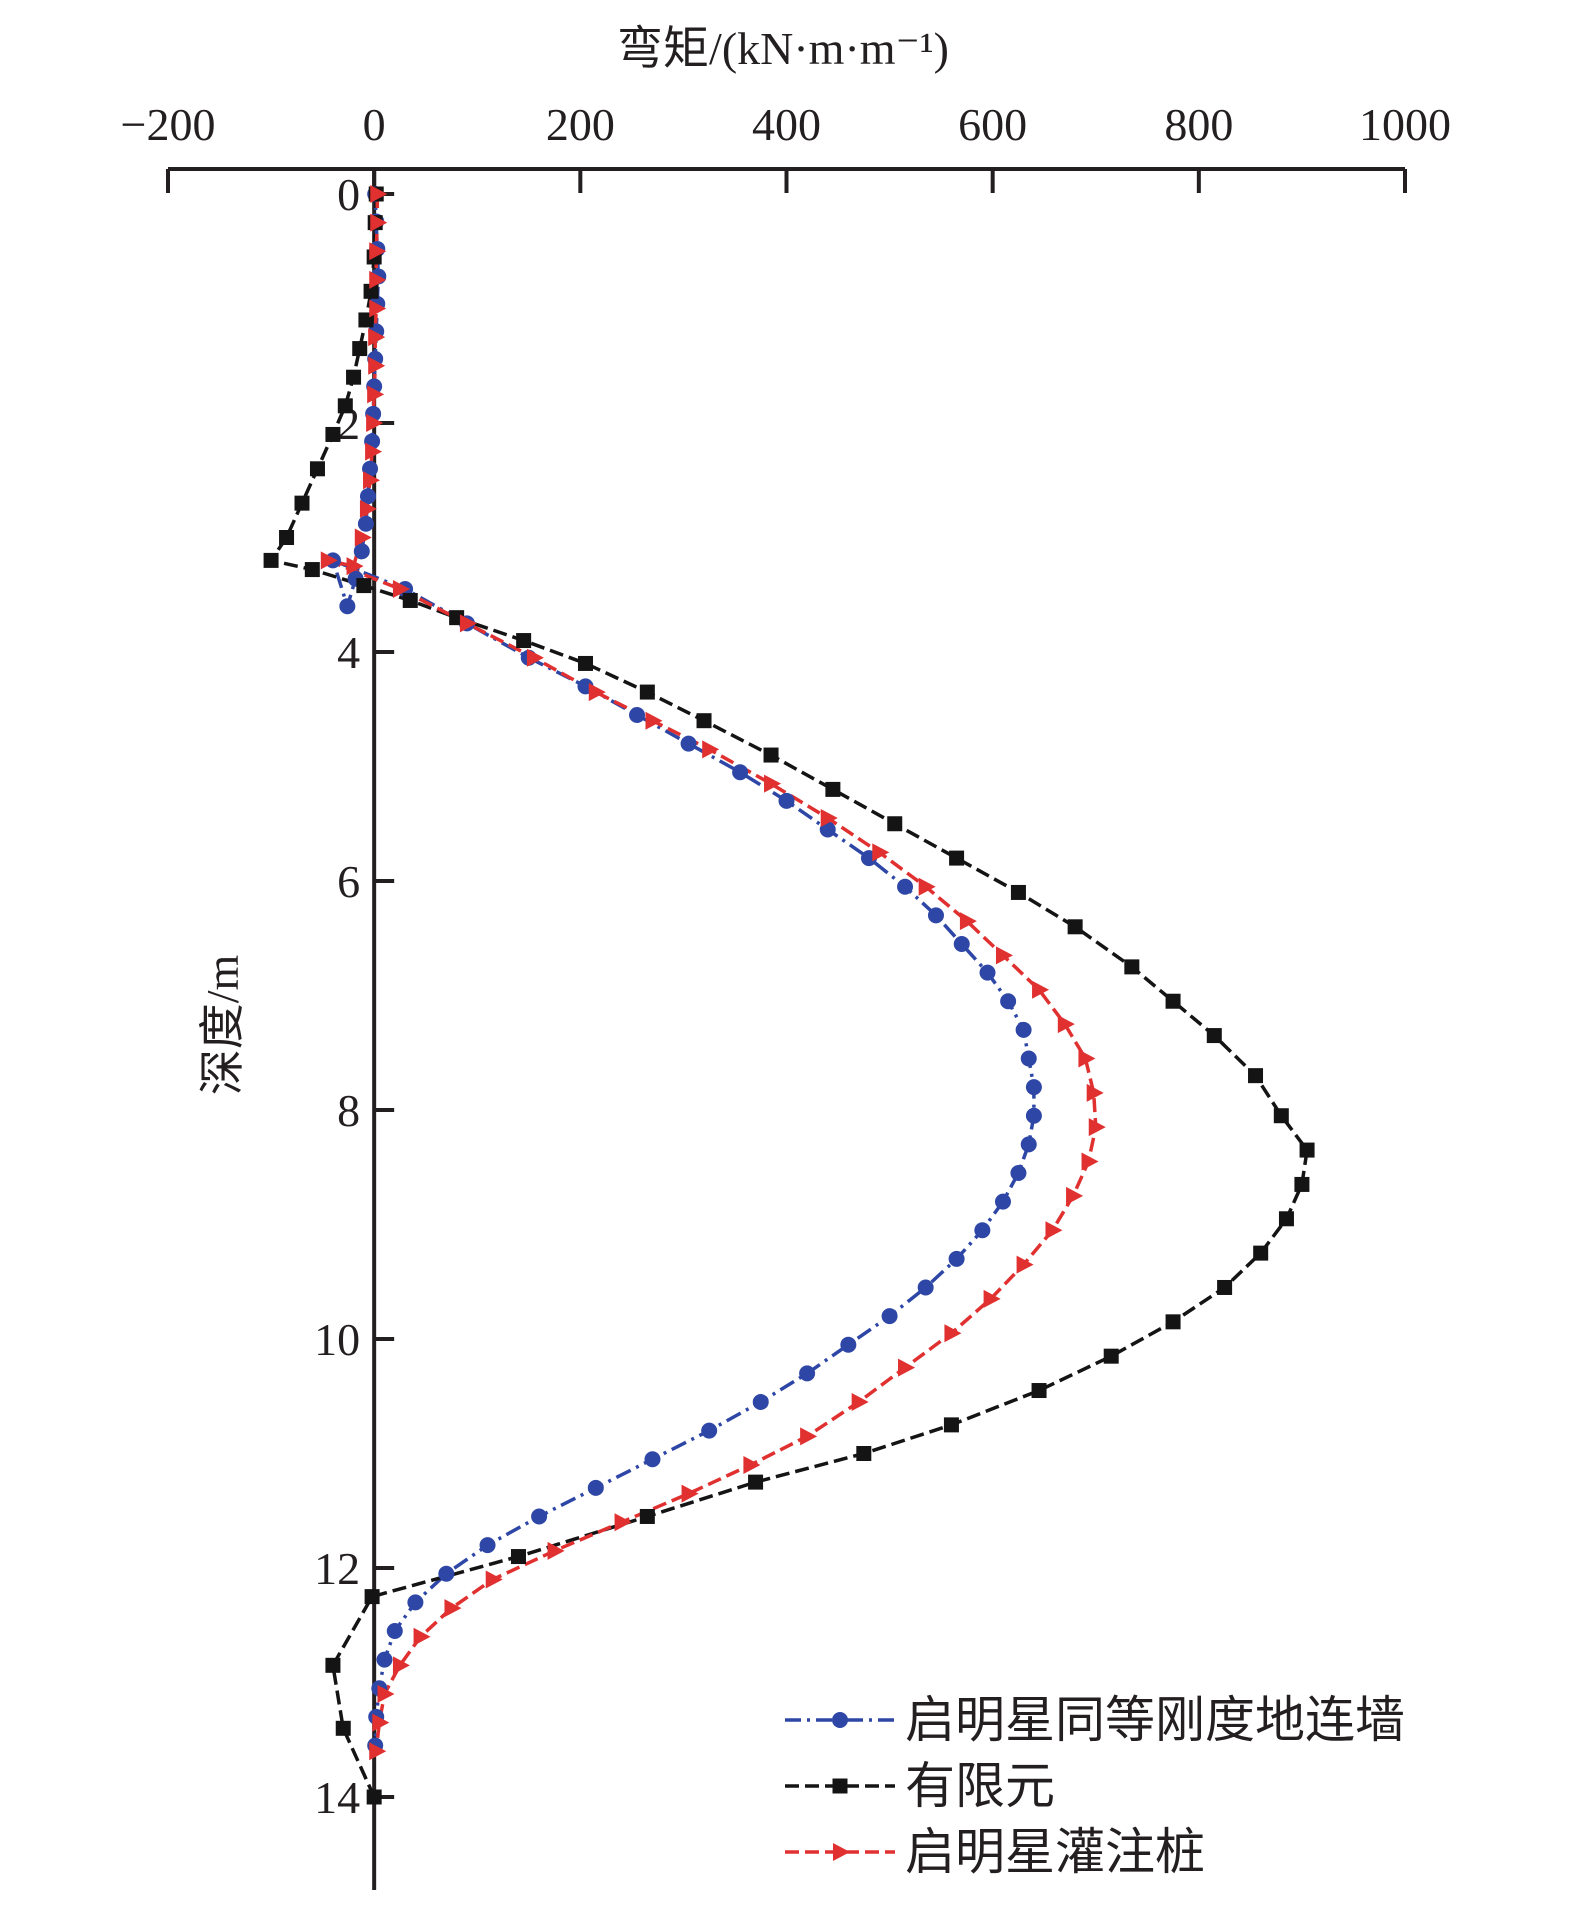  Describe the element at coordinates (337, 1339) in the screenshot. I see `y-tick-label: 10` at that location.